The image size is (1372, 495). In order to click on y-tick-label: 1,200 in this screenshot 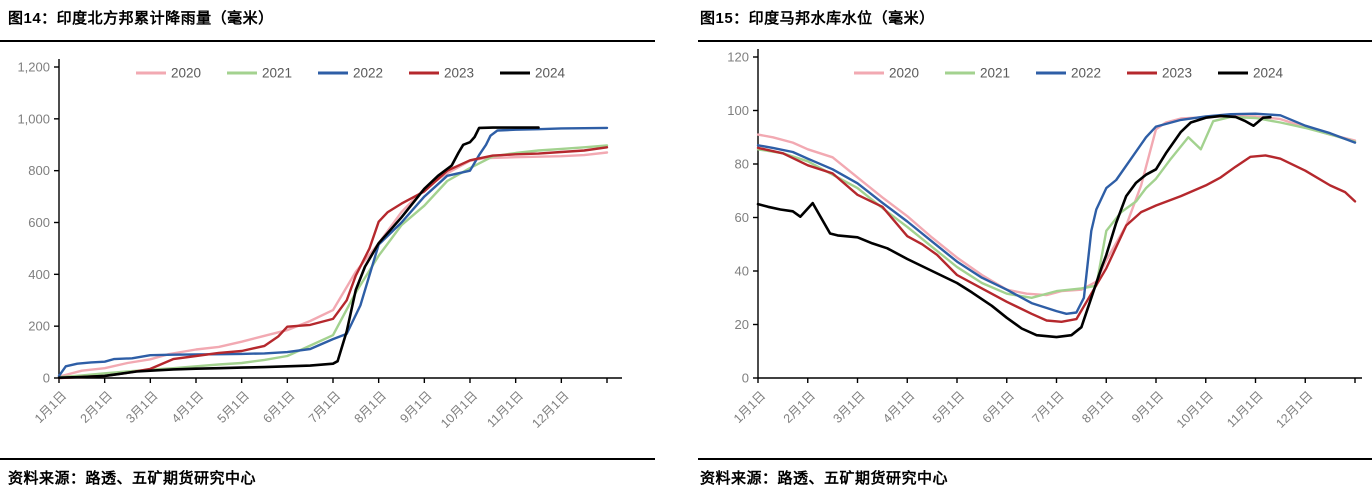, I will do `click(33, 67)`.